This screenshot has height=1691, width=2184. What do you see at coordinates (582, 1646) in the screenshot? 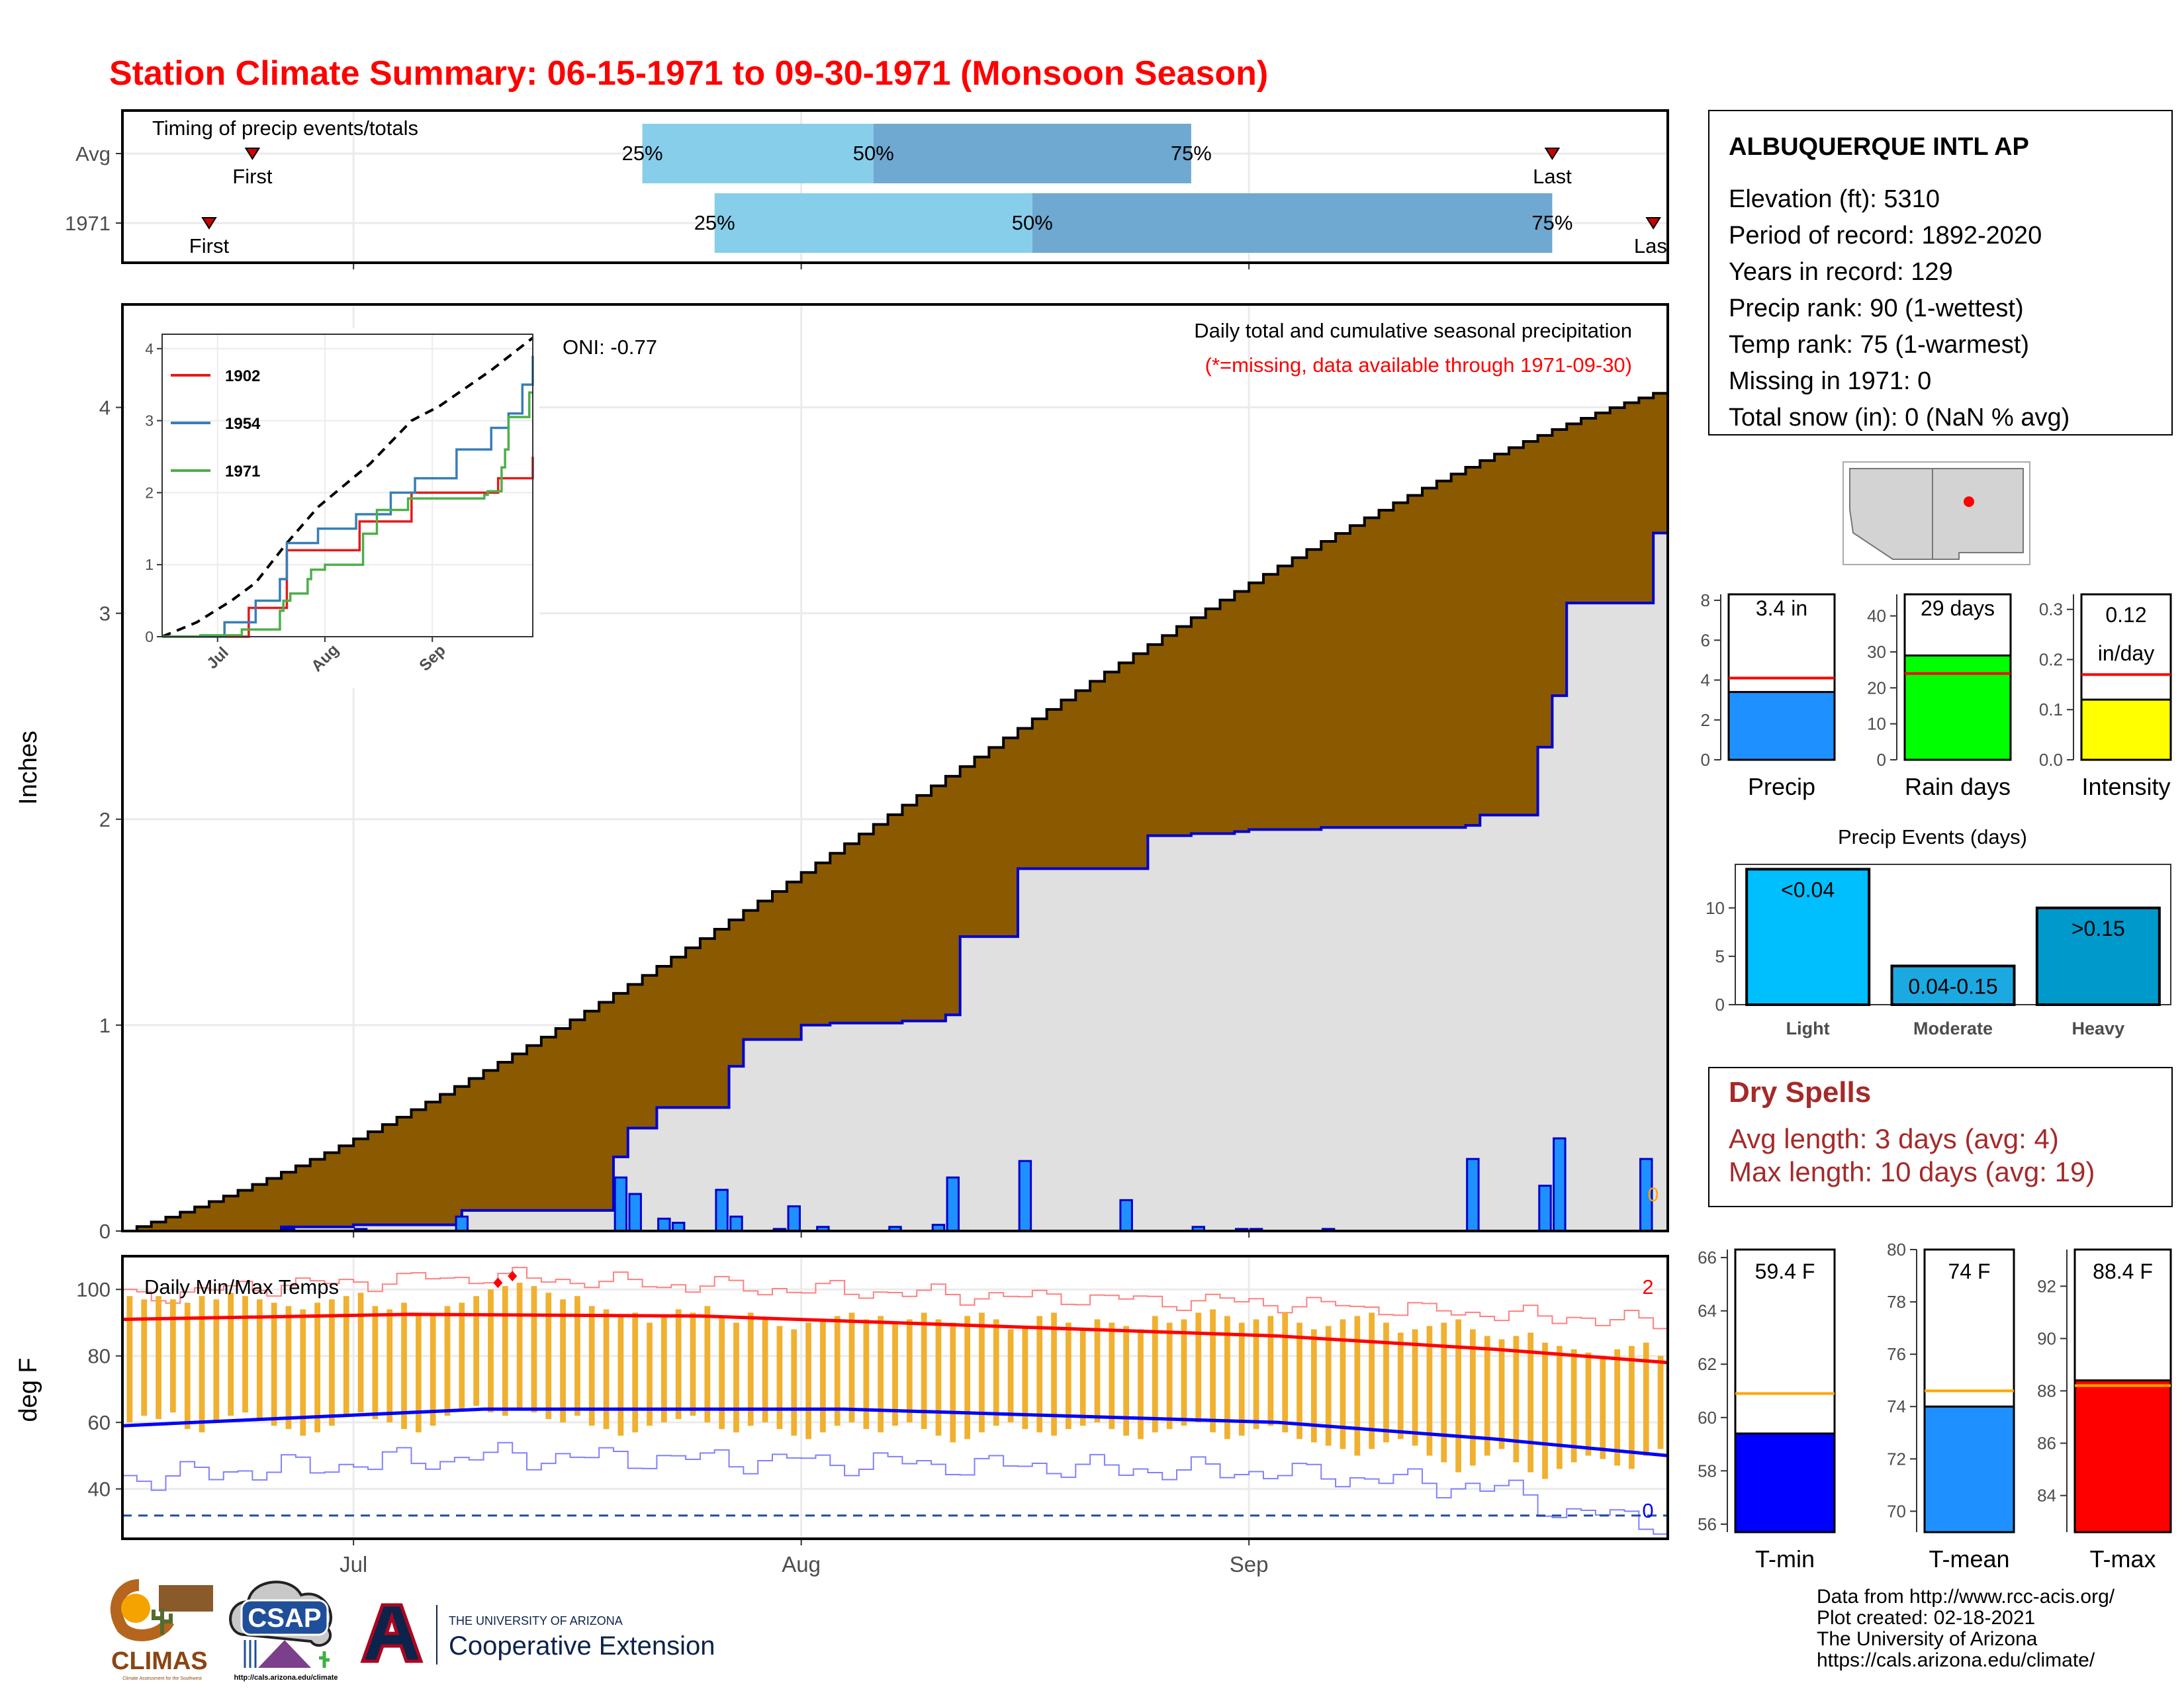
I see `ua-logo-bottom-text: Cooperative Extension` at bounding box center [582, 1646].